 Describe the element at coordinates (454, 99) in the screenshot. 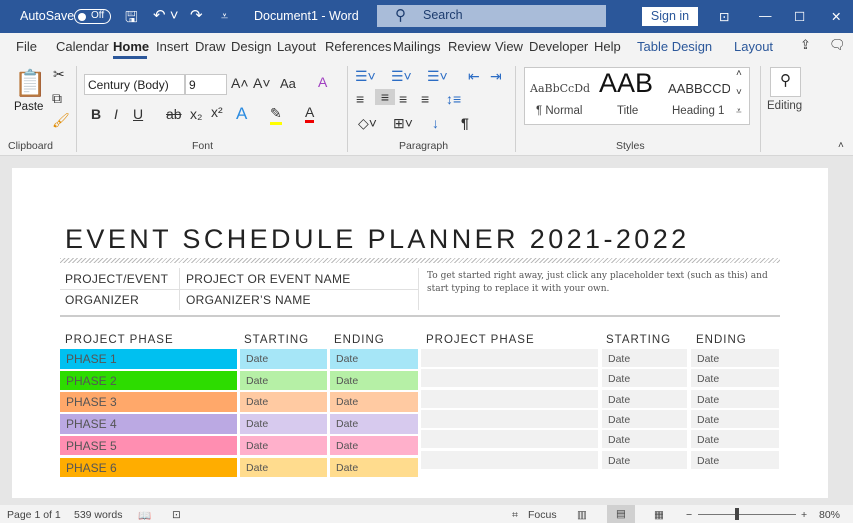

I see `line-spacing-icon: ↕≡` at that location.